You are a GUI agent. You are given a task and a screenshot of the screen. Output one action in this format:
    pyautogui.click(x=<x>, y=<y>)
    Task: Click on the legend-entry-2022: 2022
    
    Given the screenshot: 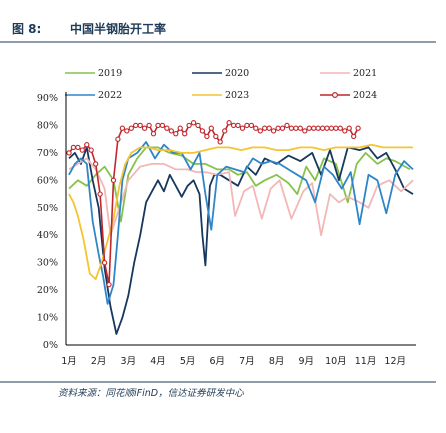 What is the action you would take?
    pyautogui.click(x=93, y=95)
    